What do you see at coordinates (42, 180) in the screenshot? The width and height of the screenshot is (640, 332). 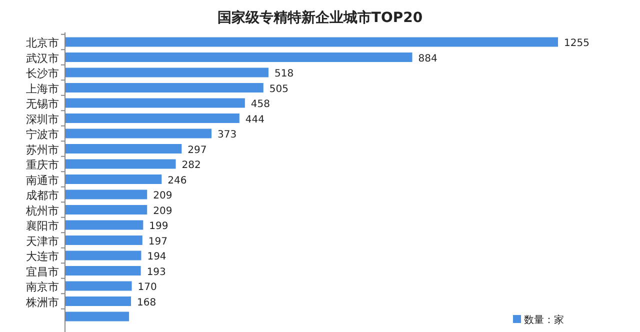 I see `y-tick-label: 南通市` at bounding box center [42, 180].